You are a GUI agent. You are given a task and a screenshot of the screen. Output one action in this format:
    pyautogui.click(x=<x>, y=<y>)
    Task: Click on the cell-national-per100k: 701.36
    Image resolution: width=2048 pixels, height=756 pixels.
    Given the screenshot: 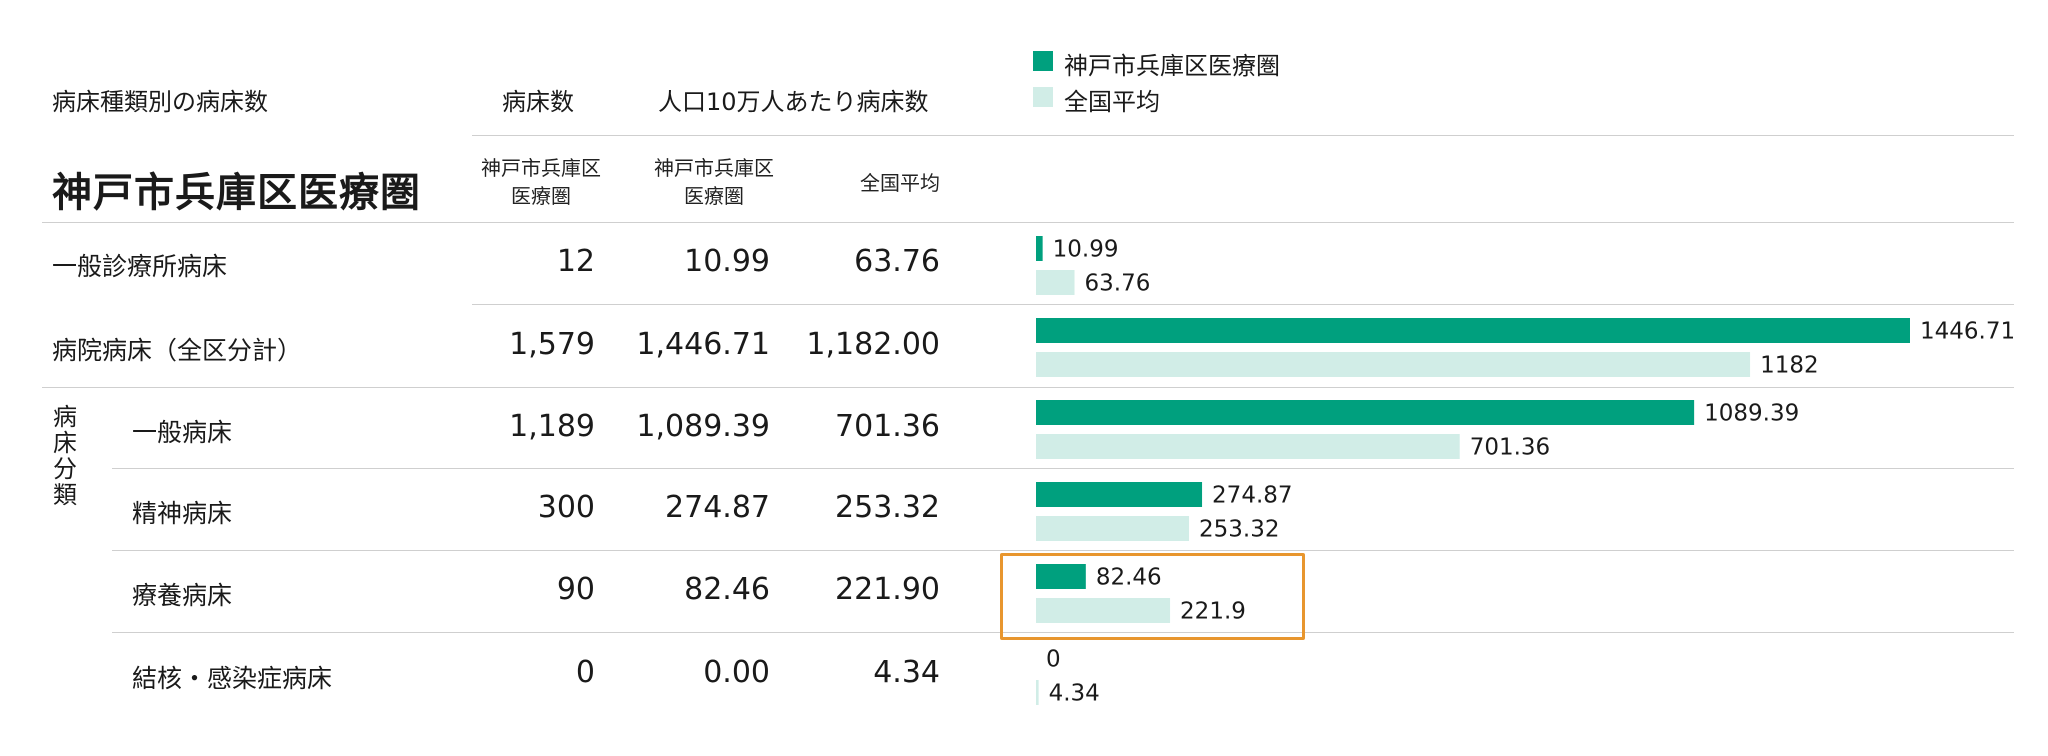 What is the action you would take?
    pyautogui.click(x=887, y=426)
    